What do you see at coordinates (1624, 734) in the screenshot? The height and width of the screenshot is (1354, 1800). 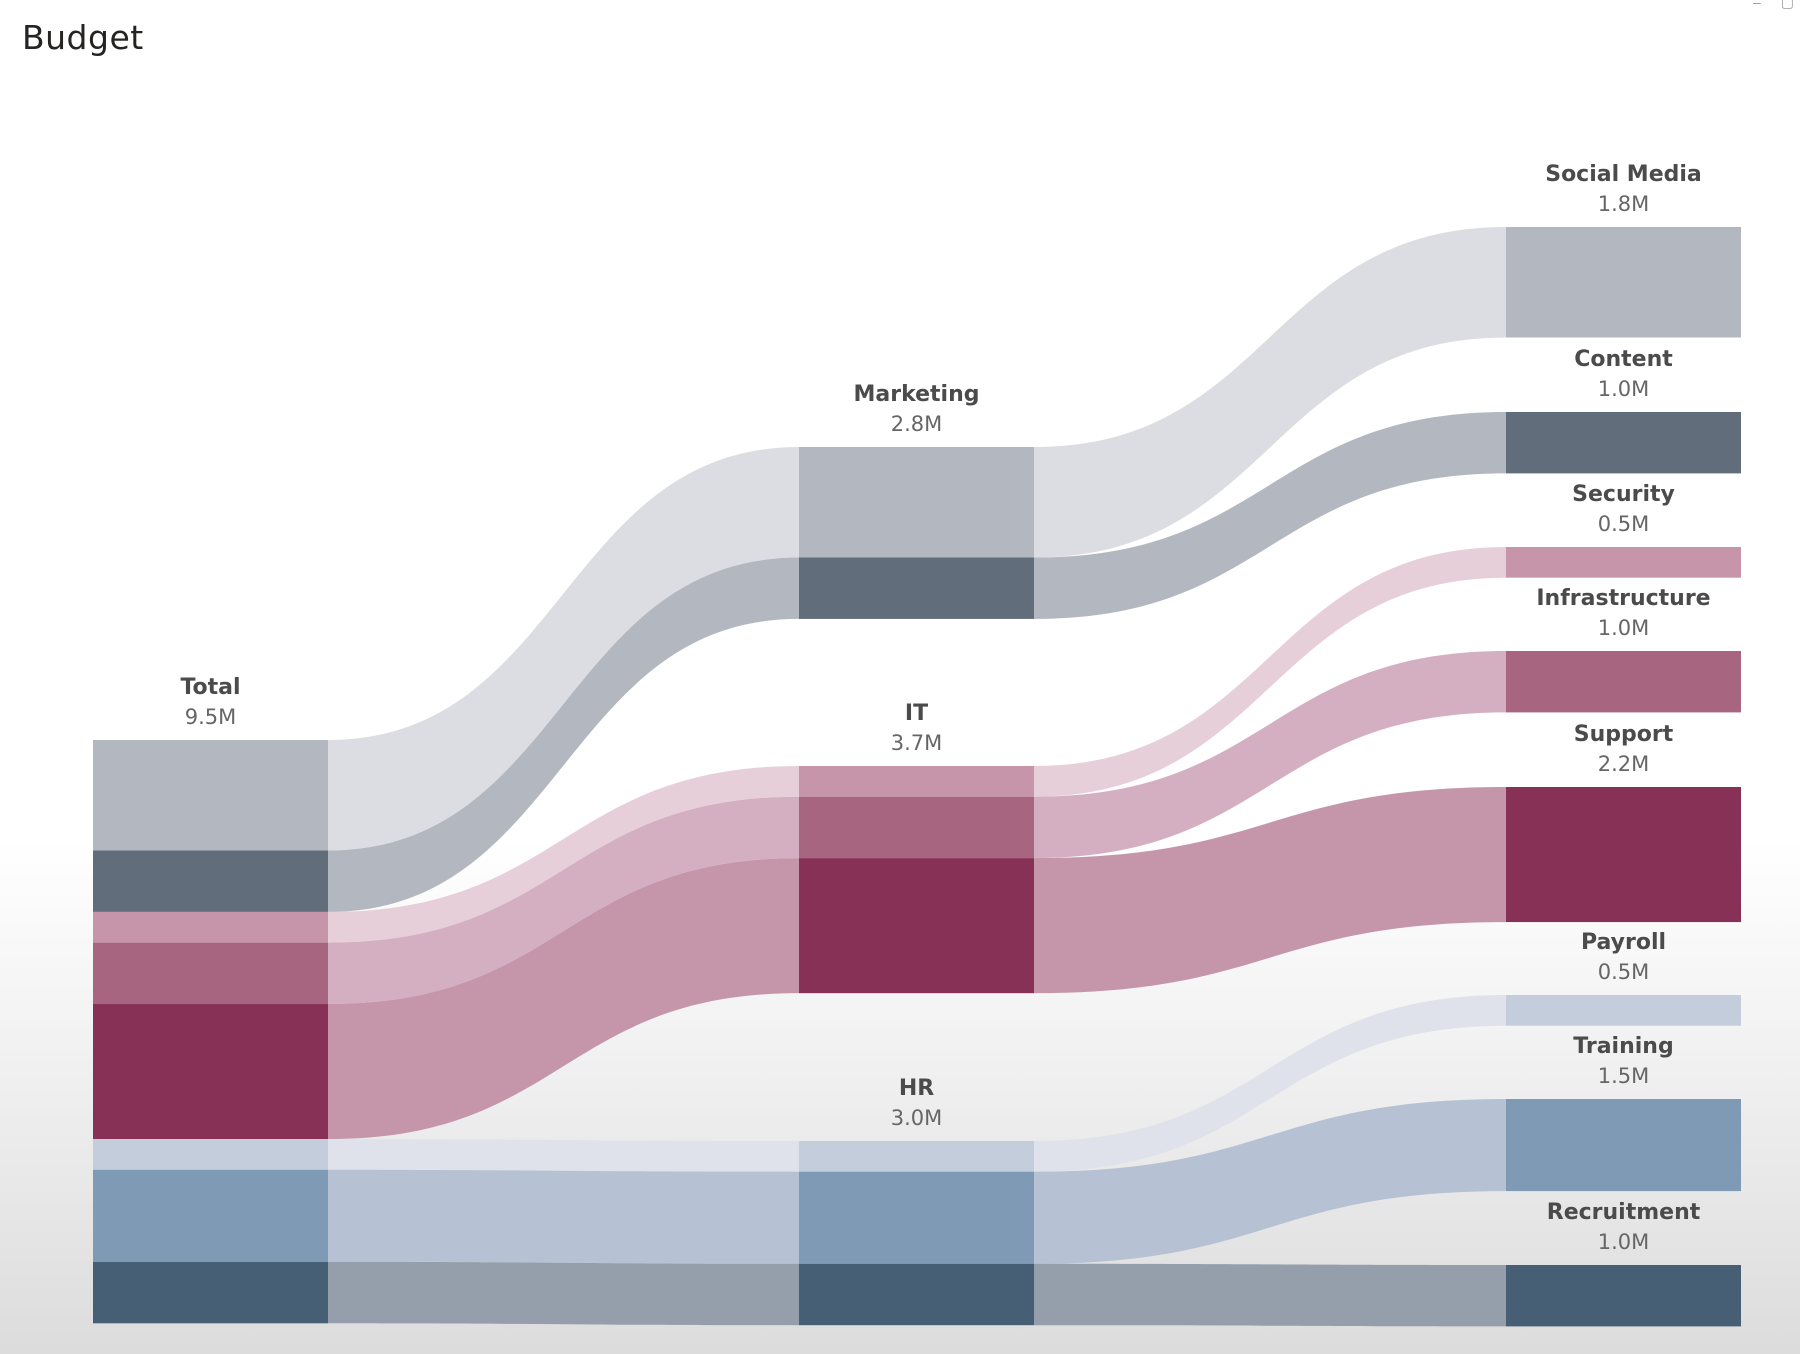 I see `label-support-name: Support` at bounding box center [1624, 734].